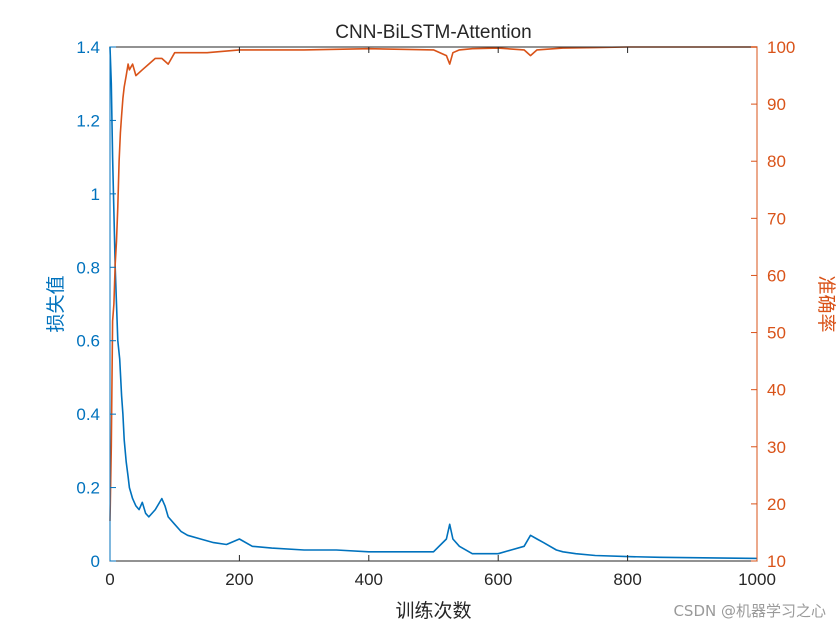  What do you see at coordinates (776, 104) in the screenshot?
I see `y-tick-label-right: 90` at bounding box center [776, 104].